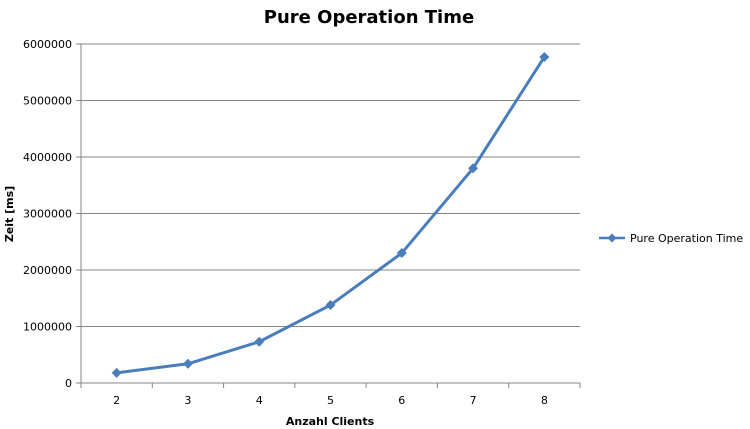 The height and width of the screenshot is (429, 750). What do you see at coordinates (330, 421) in the screenshot?
I see `x-axis-label: Anzahl Clients` at bounding box center [330, 421].